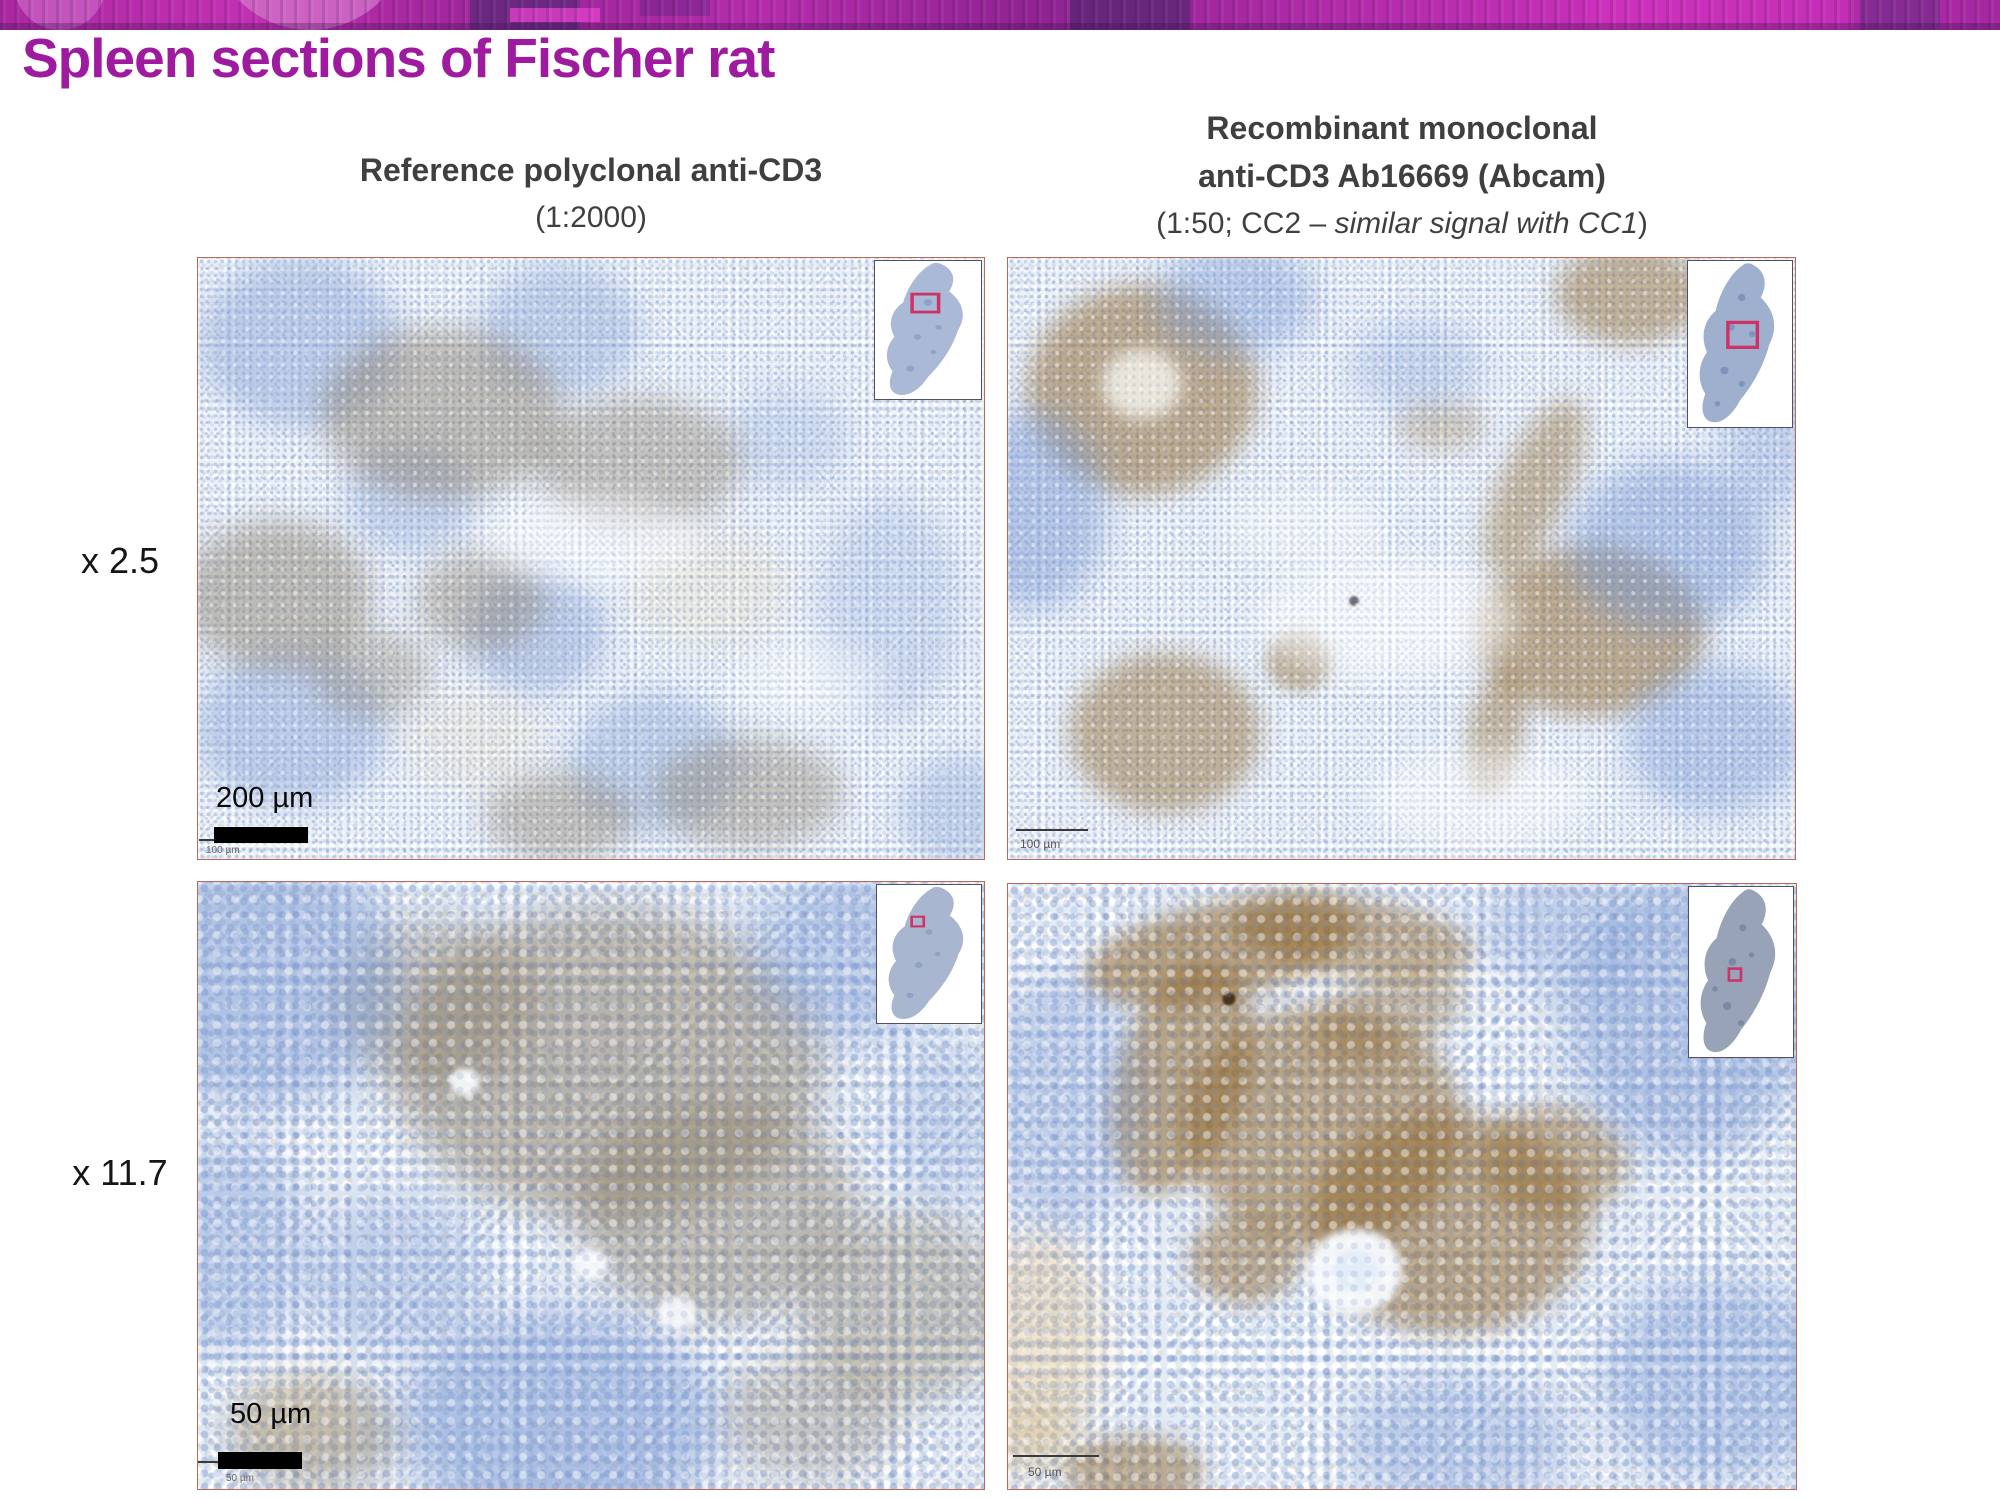 This screenshot has height=1500, width=2000. I want to click on header-line: (1:50; CC2 – similar signal with CC1), so click(1402, 224).